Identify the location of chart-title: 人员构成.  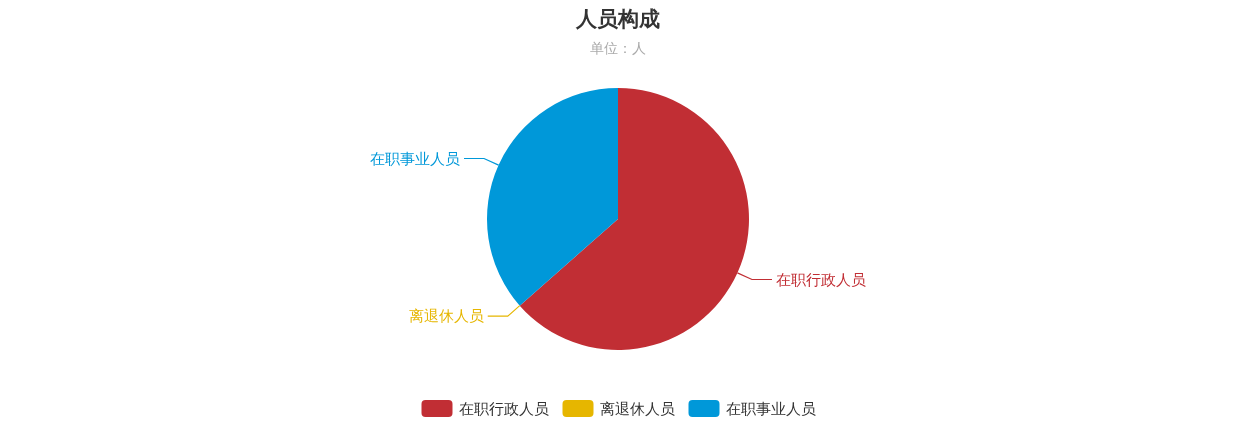
(617, 19).